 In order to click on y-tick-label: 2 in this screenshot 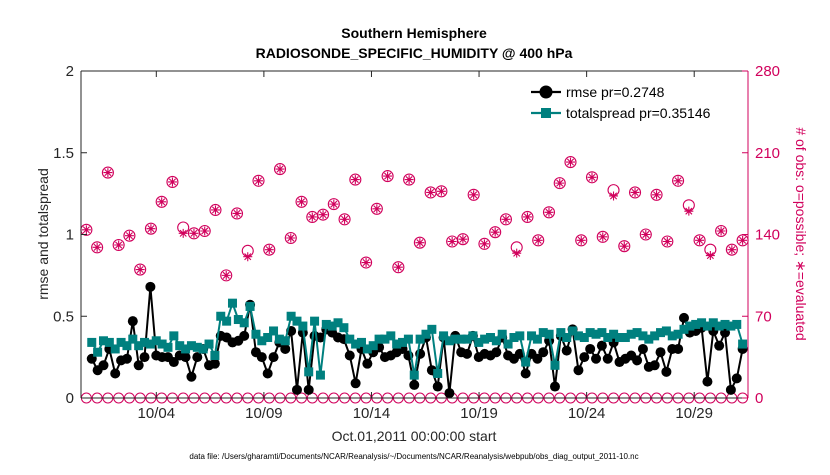, I will do `click(70, 71)`.